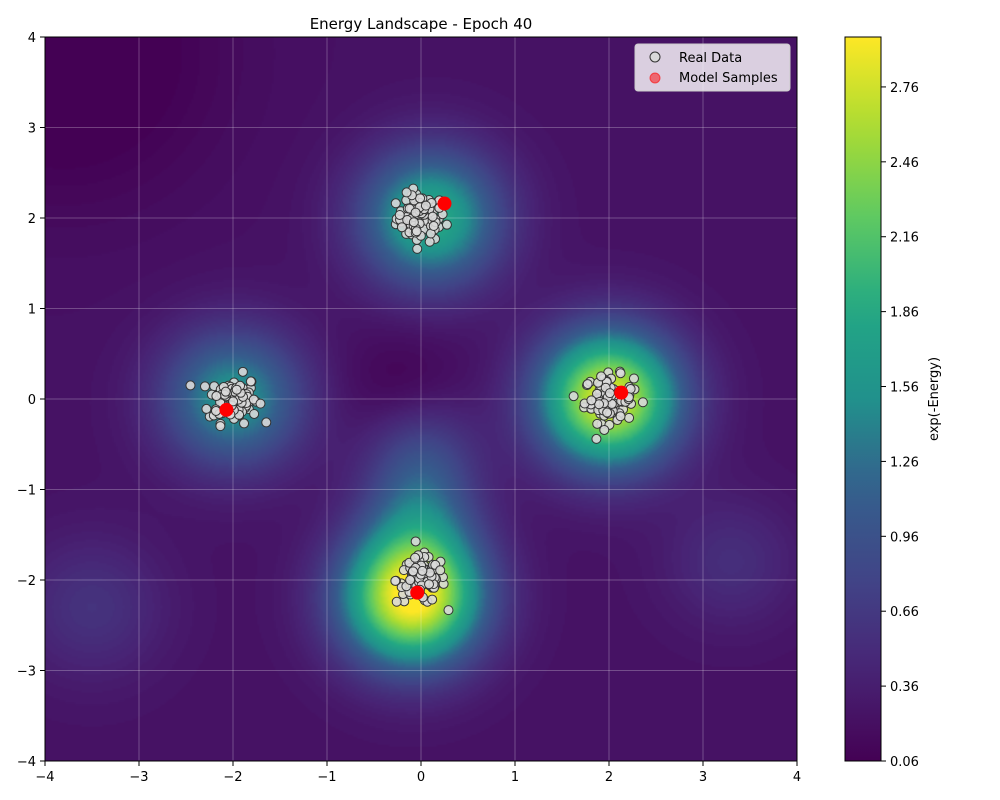 This screenshot has height=800, width=1000. What do you see at coordinates (904, 388) in the screenshot?
I see `colorbar-tick-label: 1.56` at bounding box center [904, 388].